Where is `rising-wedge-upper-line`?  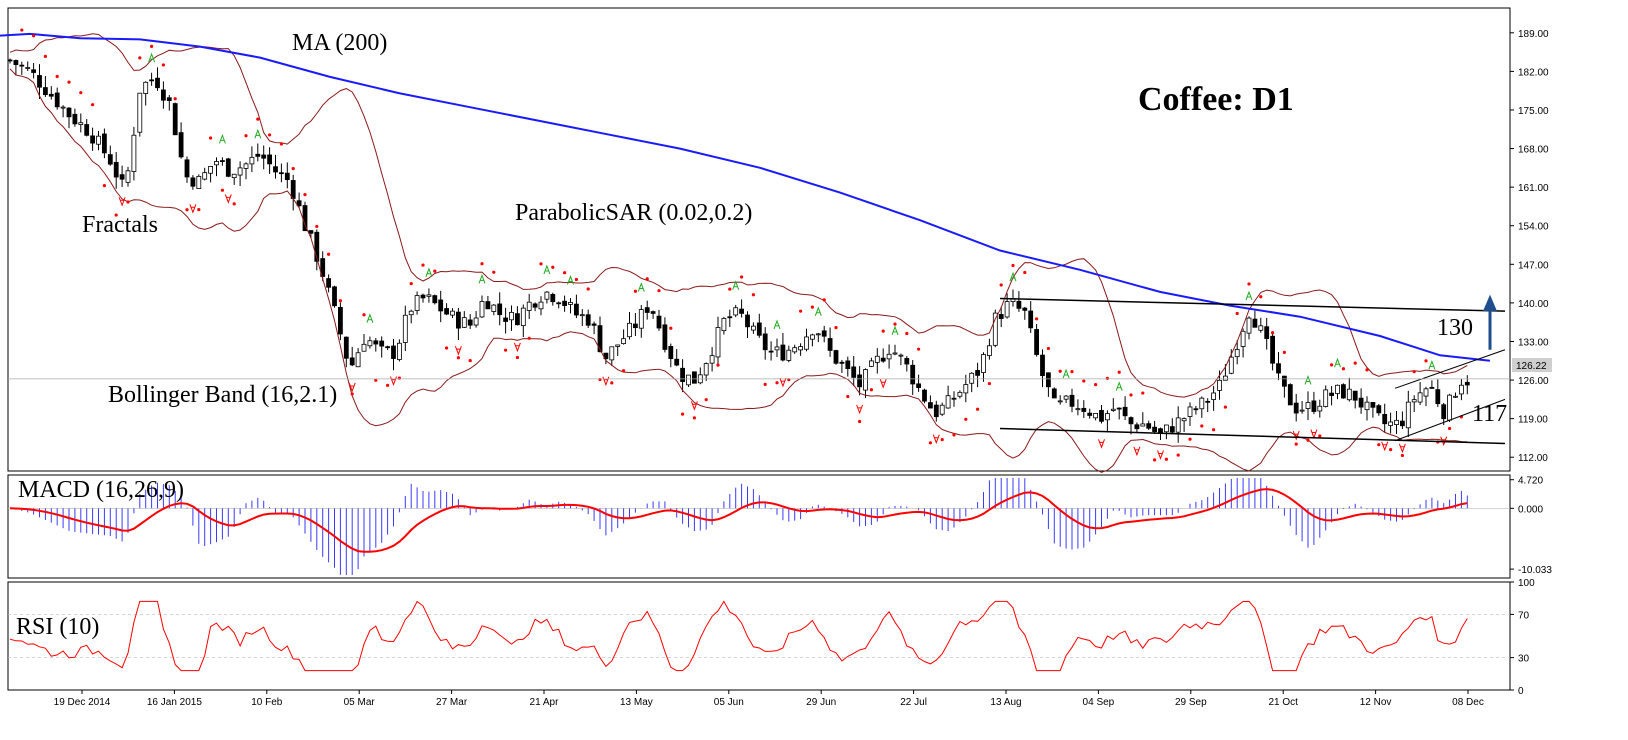 rising-wedge-upper-line is located at coordinates (1450, 369).